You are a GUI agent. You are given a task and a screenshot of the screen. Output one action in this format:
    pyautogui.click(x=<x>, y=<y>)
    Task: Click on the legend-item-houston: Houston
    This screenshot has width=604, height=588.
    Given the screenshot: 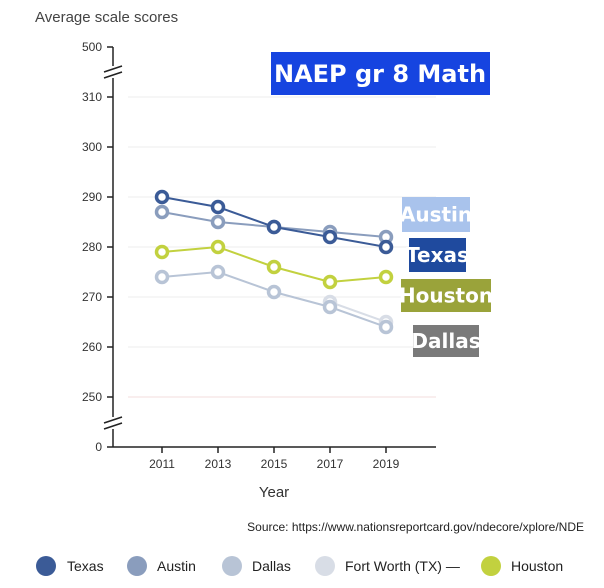 What is the action you would take?
    pyautogui.click(x=522, y=566)
    